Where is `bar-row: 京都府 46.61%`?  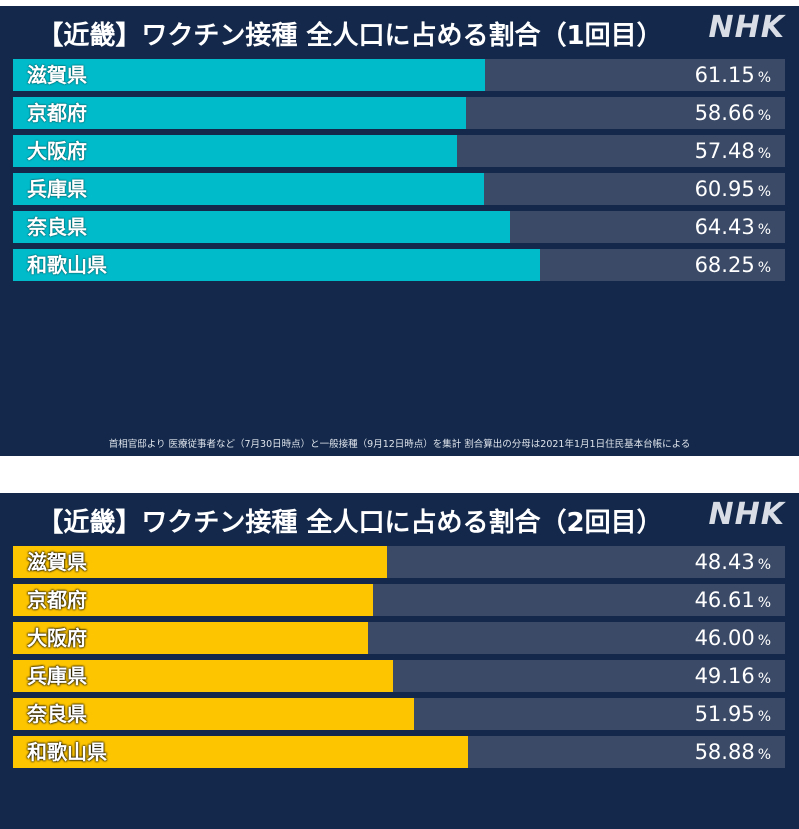
bar-row: 京都府 46.61% is located at coordinates (399, 600).